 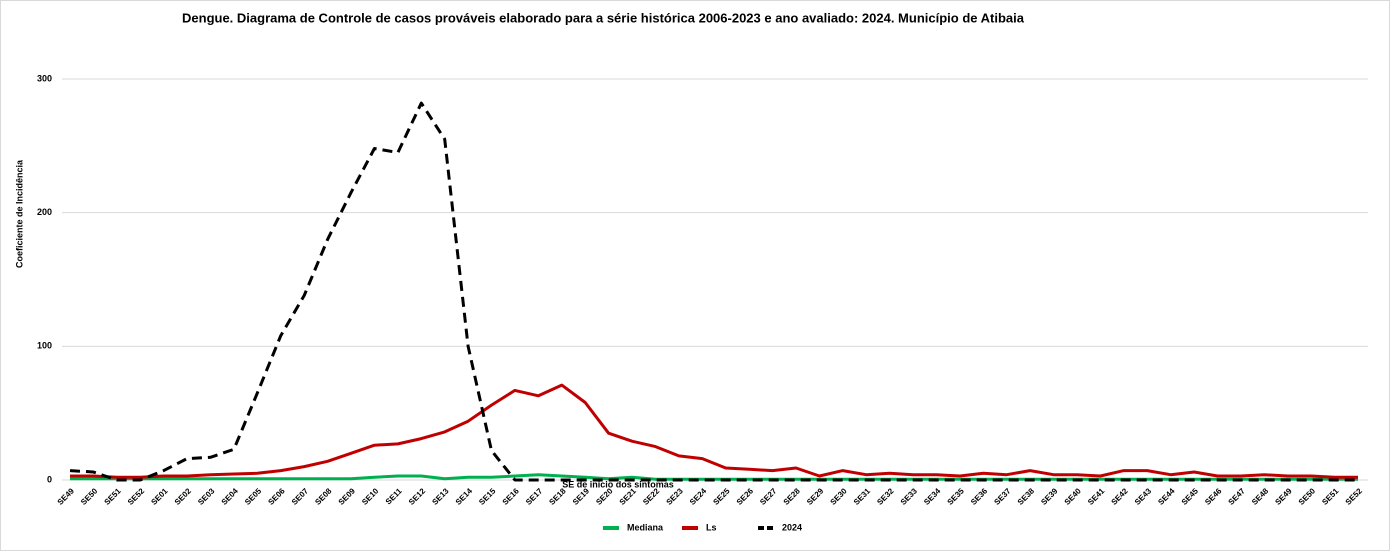 What do you see at coordinates (645, 527) in the screenshot?
I see `legend-label: Mediana` at bounding box center [645, 527].